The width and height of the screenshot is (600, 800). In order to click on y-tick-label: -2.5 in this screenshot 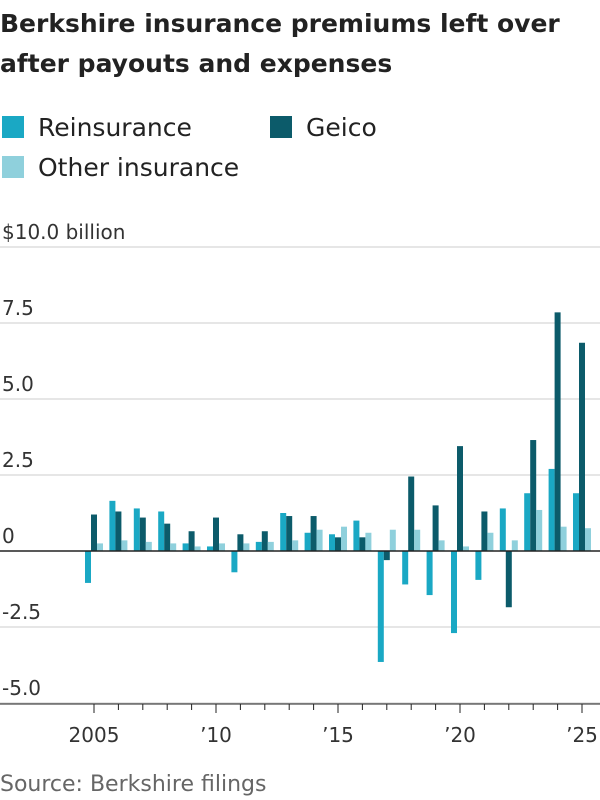, I will do `click(21, 612)`.